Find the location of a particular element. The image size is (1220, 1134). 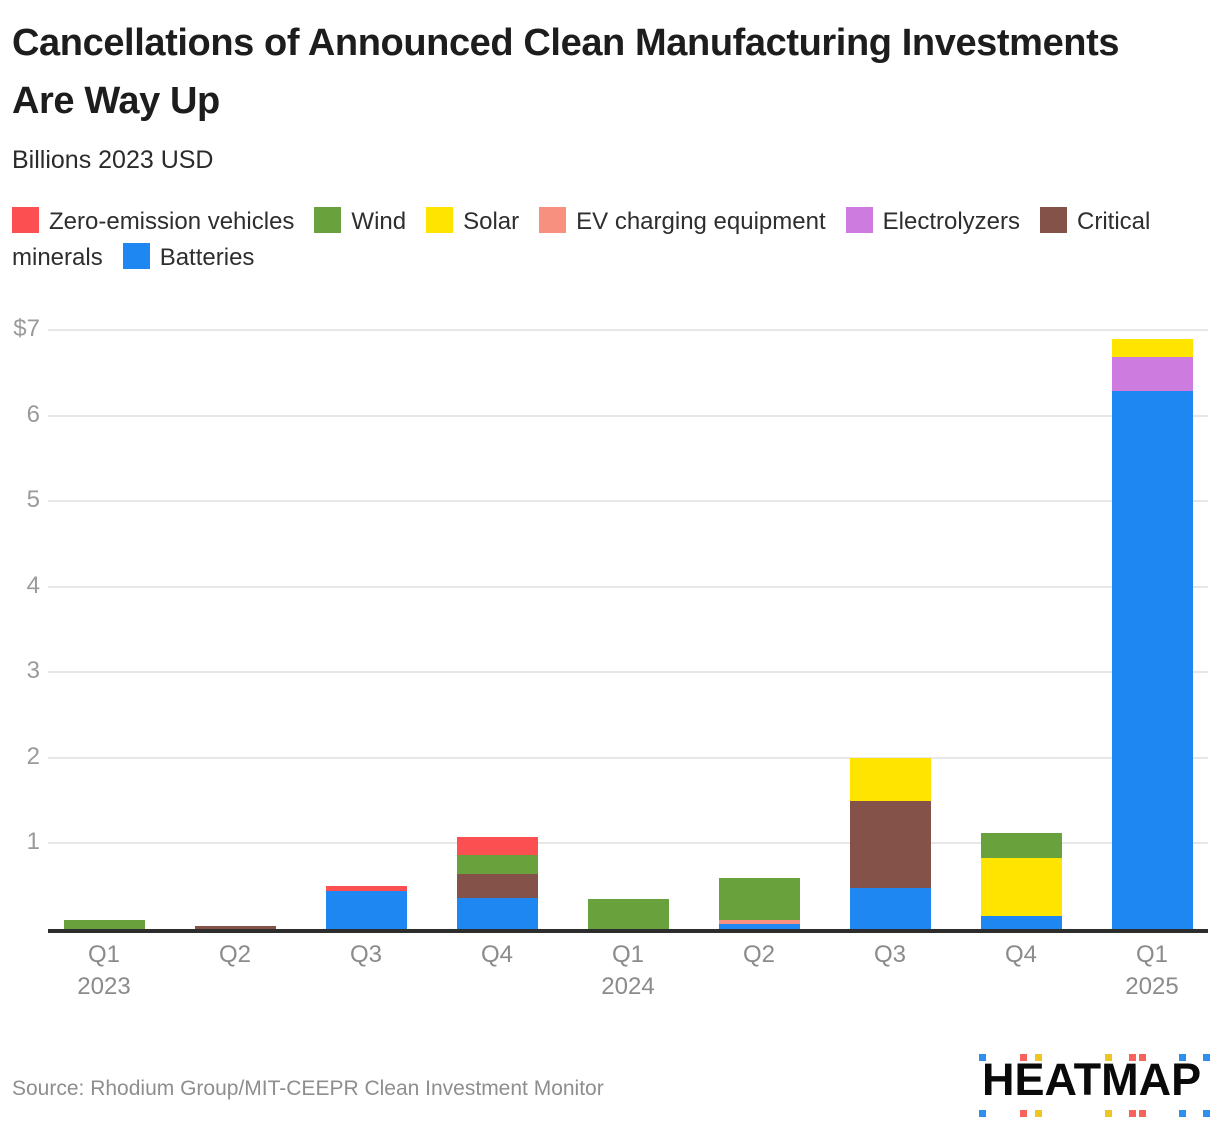

legend-item: Batteries is located at coordinates (188, 257).